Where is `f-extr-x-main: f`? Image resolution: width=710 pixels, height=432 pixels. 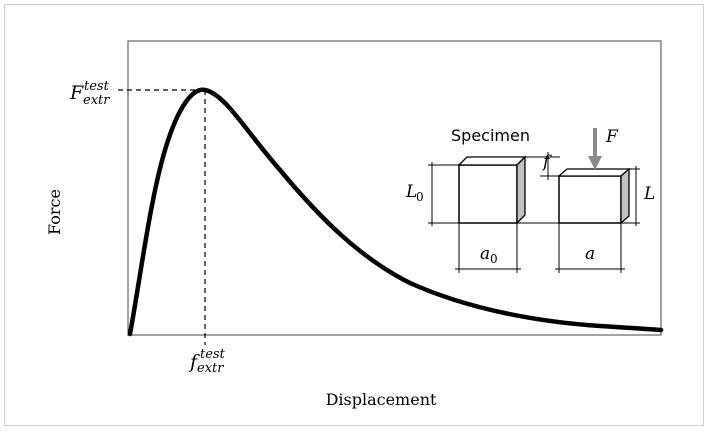 f-extr-x-main: f is located at coordinates (194, 362).